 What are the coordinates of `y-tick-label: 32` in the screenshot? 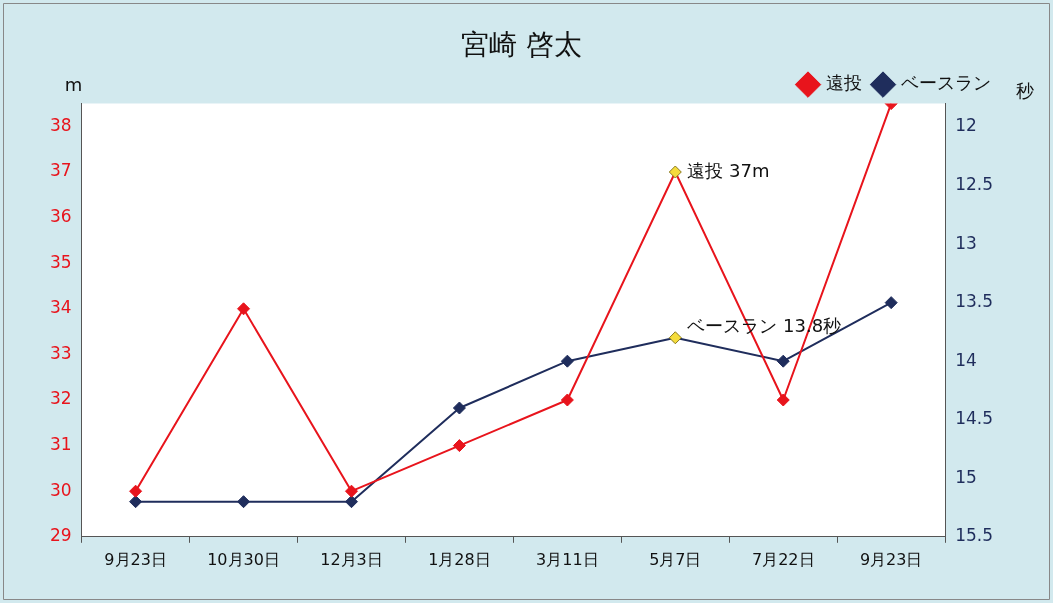 It's located at (60, 398).